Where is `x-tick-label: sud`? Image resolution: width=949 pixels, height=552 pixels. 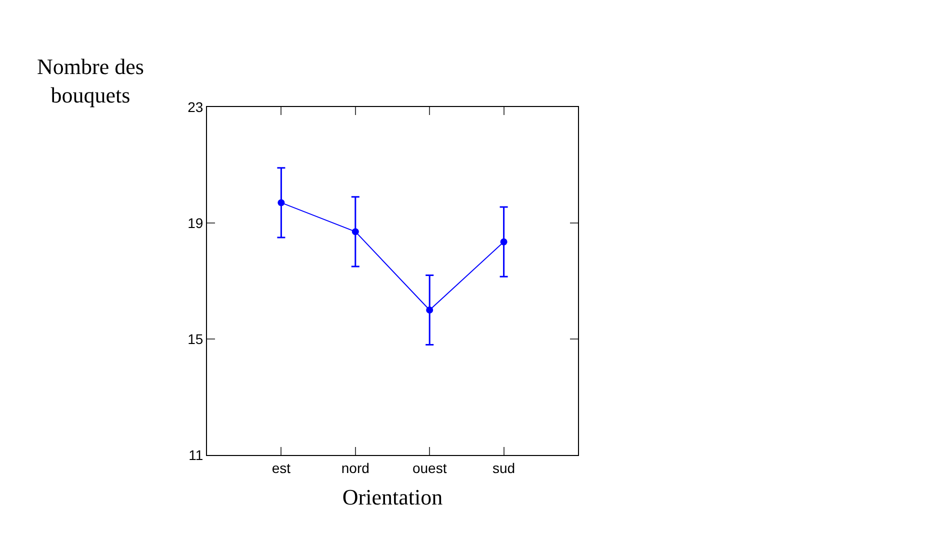
x-tick-label: sud is located at coordinates (504, 468).